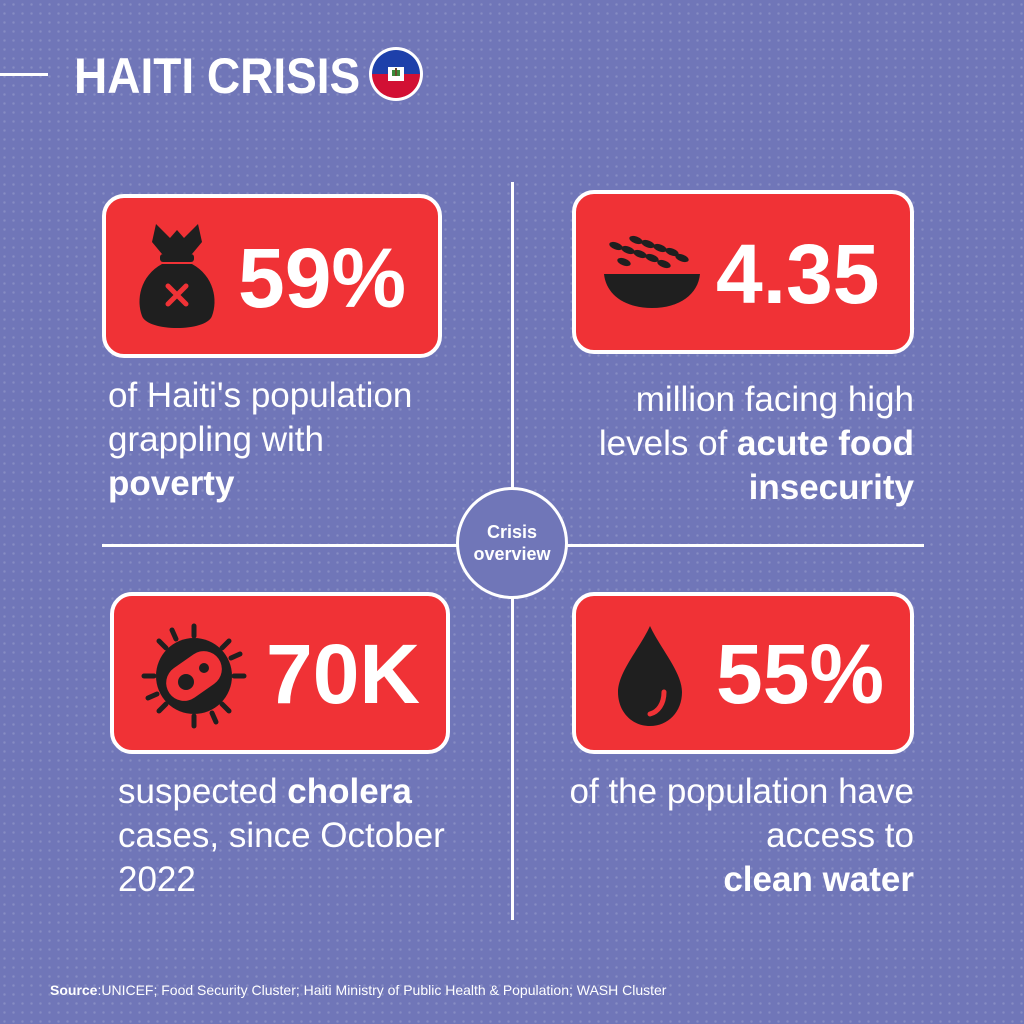 This screenshot has width=1024, height=1024. Describe the element at coordinates (825, 465) in the screenshot. I see `stat-highlight-food: acute food insecurity` at that location.